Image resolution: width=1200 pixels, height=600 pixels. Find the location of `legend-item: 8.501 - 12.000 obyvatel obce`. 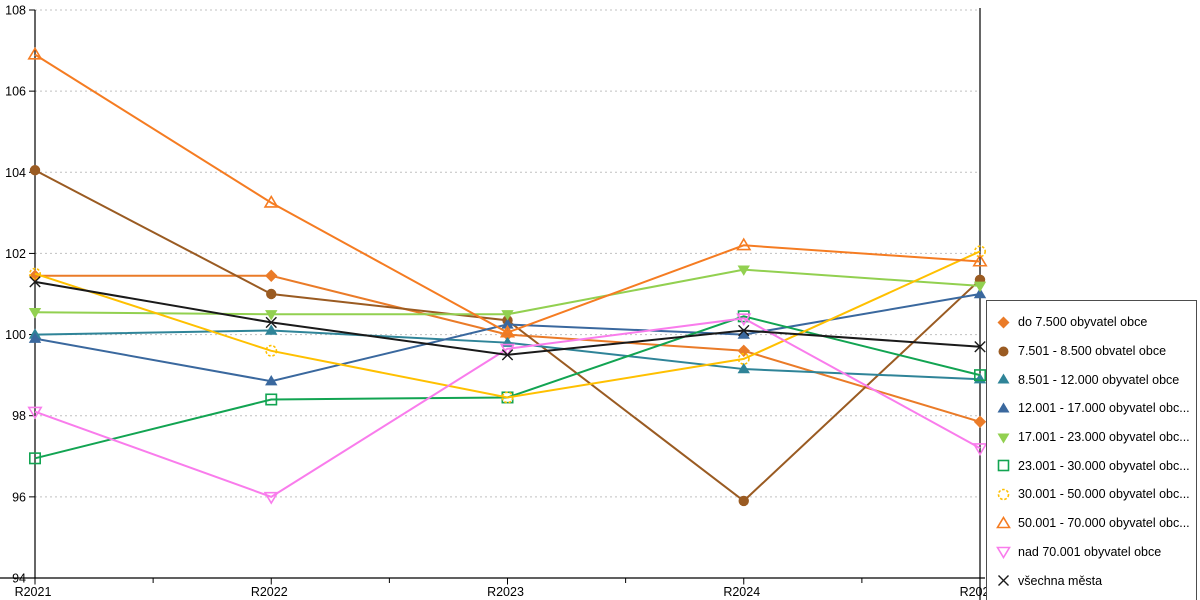

legend-item: 8.501 - 12.000 obyvatel obce is located at coordinates (1096, 379).